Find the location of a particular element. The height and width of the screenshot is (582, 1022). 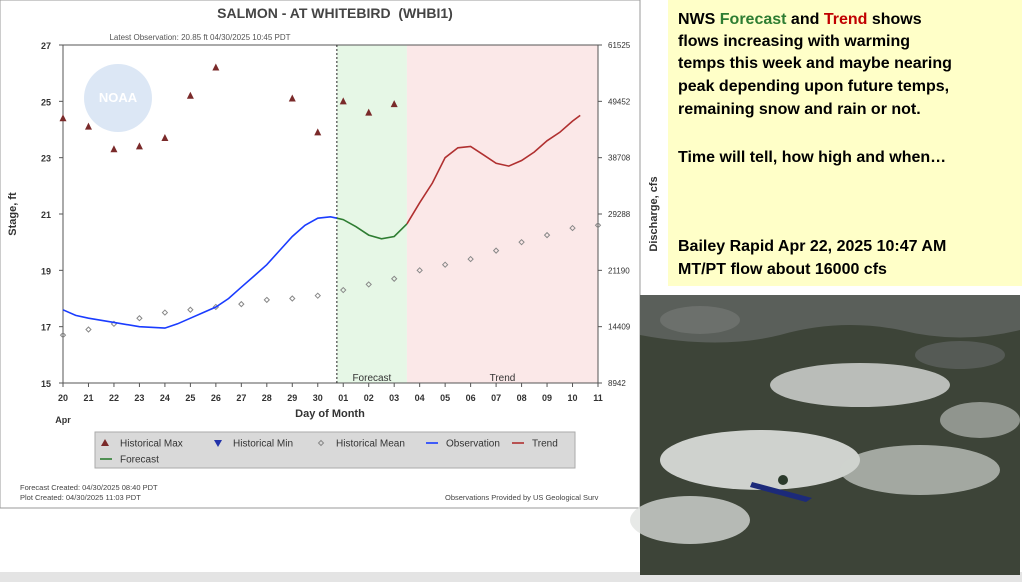

x-tick-label: 08 is located at coordinates (522, 398).